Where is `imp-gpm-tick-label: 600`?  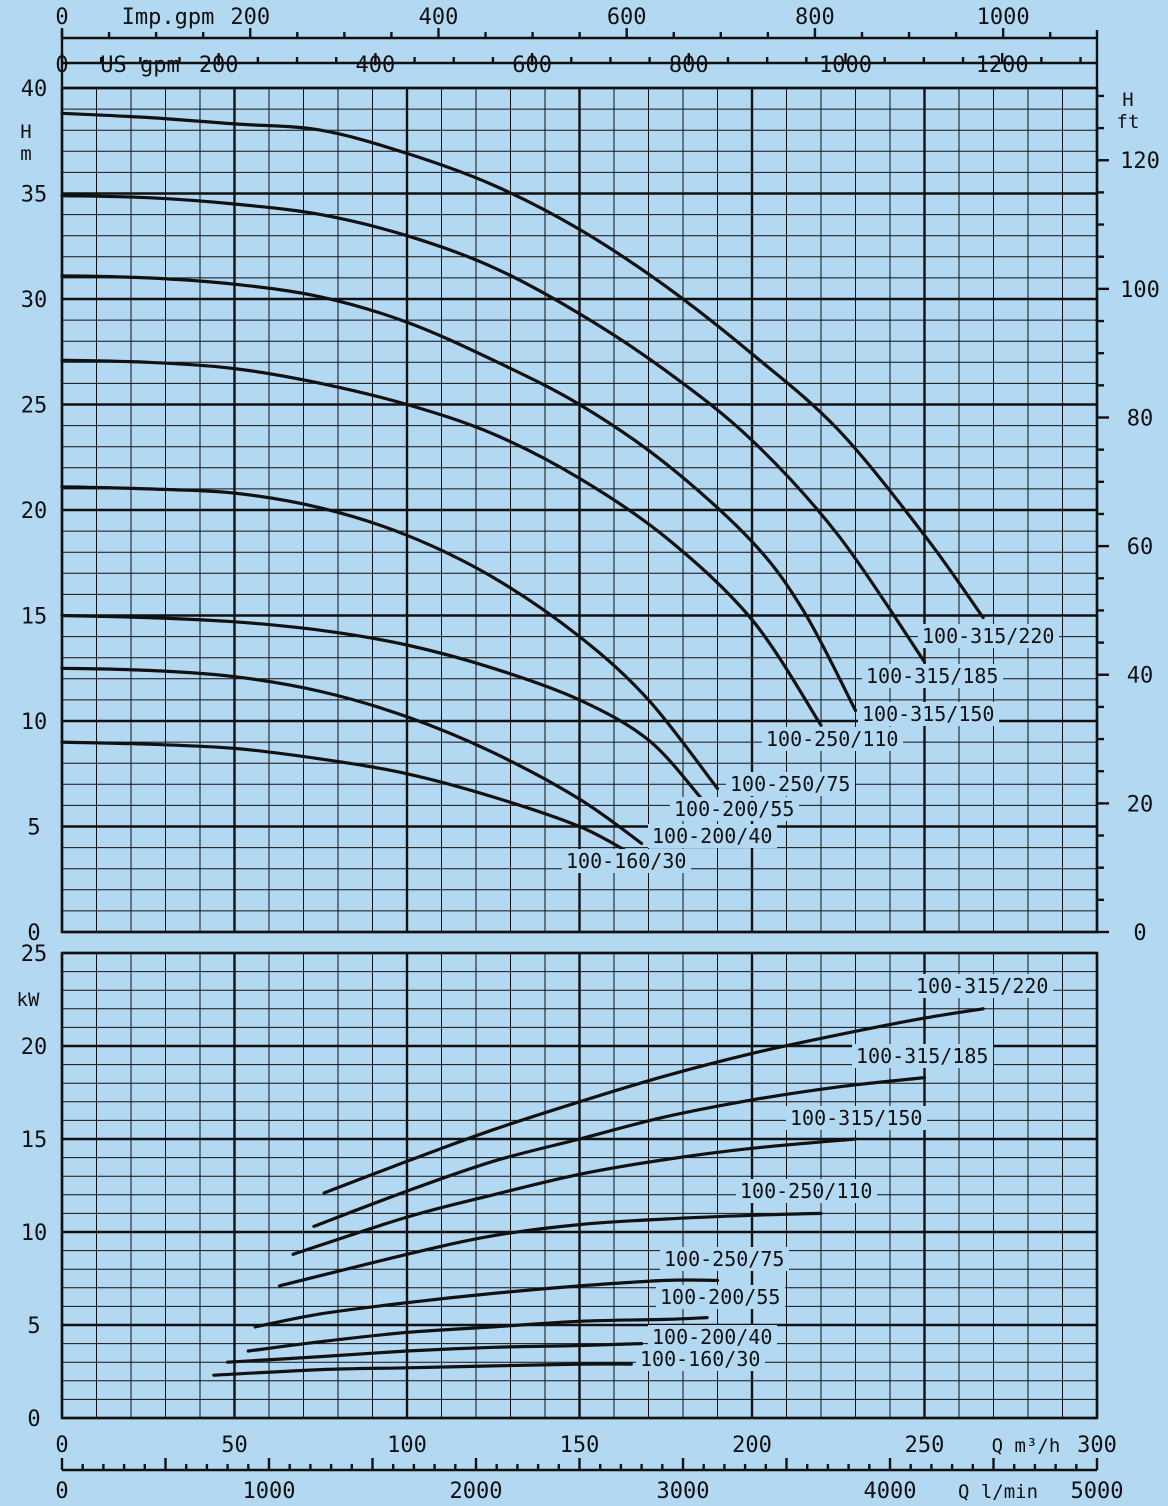 imp-gpm-tick-label: 600 is located at coordinates (627, 17).